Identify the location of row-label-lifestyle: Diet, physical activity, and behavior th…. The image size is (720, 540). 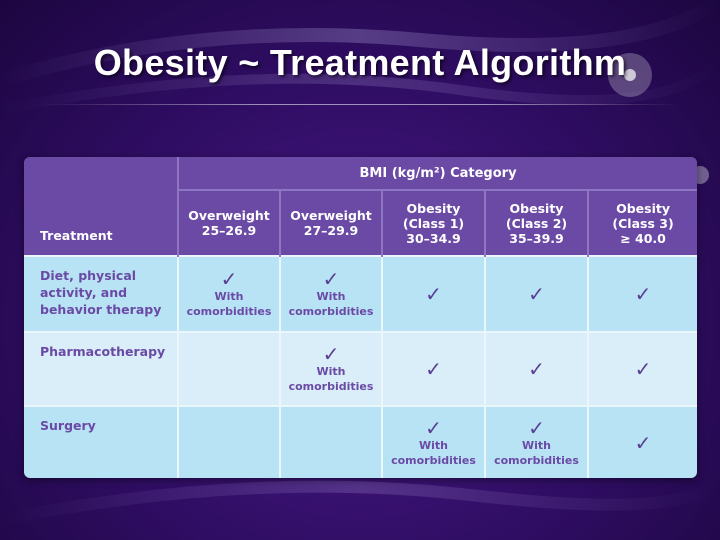
(101, 293).